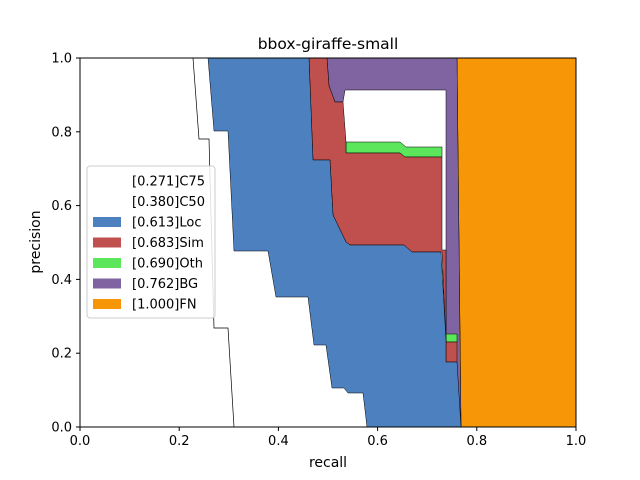  What do you see at coordinates (476, 441) in the screenshot?
I see `x-tick-label: 0.8` at bounding box center [476, 441].